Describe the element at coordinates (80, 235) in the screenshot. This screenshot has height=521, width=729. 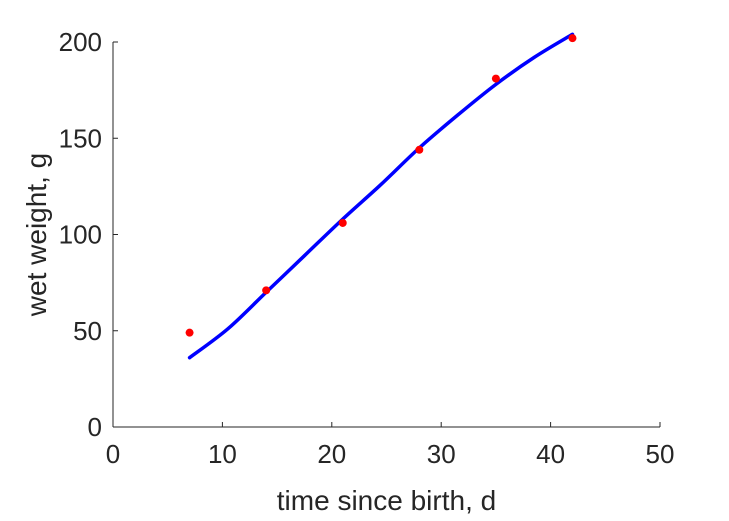
I see `y-tick-label: 100` at that location.